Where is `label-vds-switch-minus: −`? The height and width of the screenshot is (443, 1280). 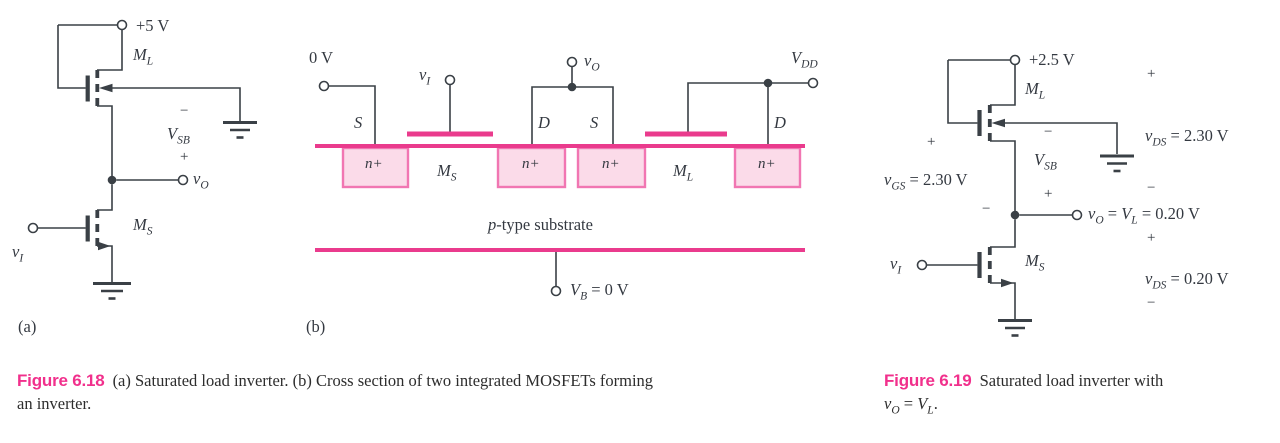 label-vds-switch-minus: − is located at coordinates (1151, 303).